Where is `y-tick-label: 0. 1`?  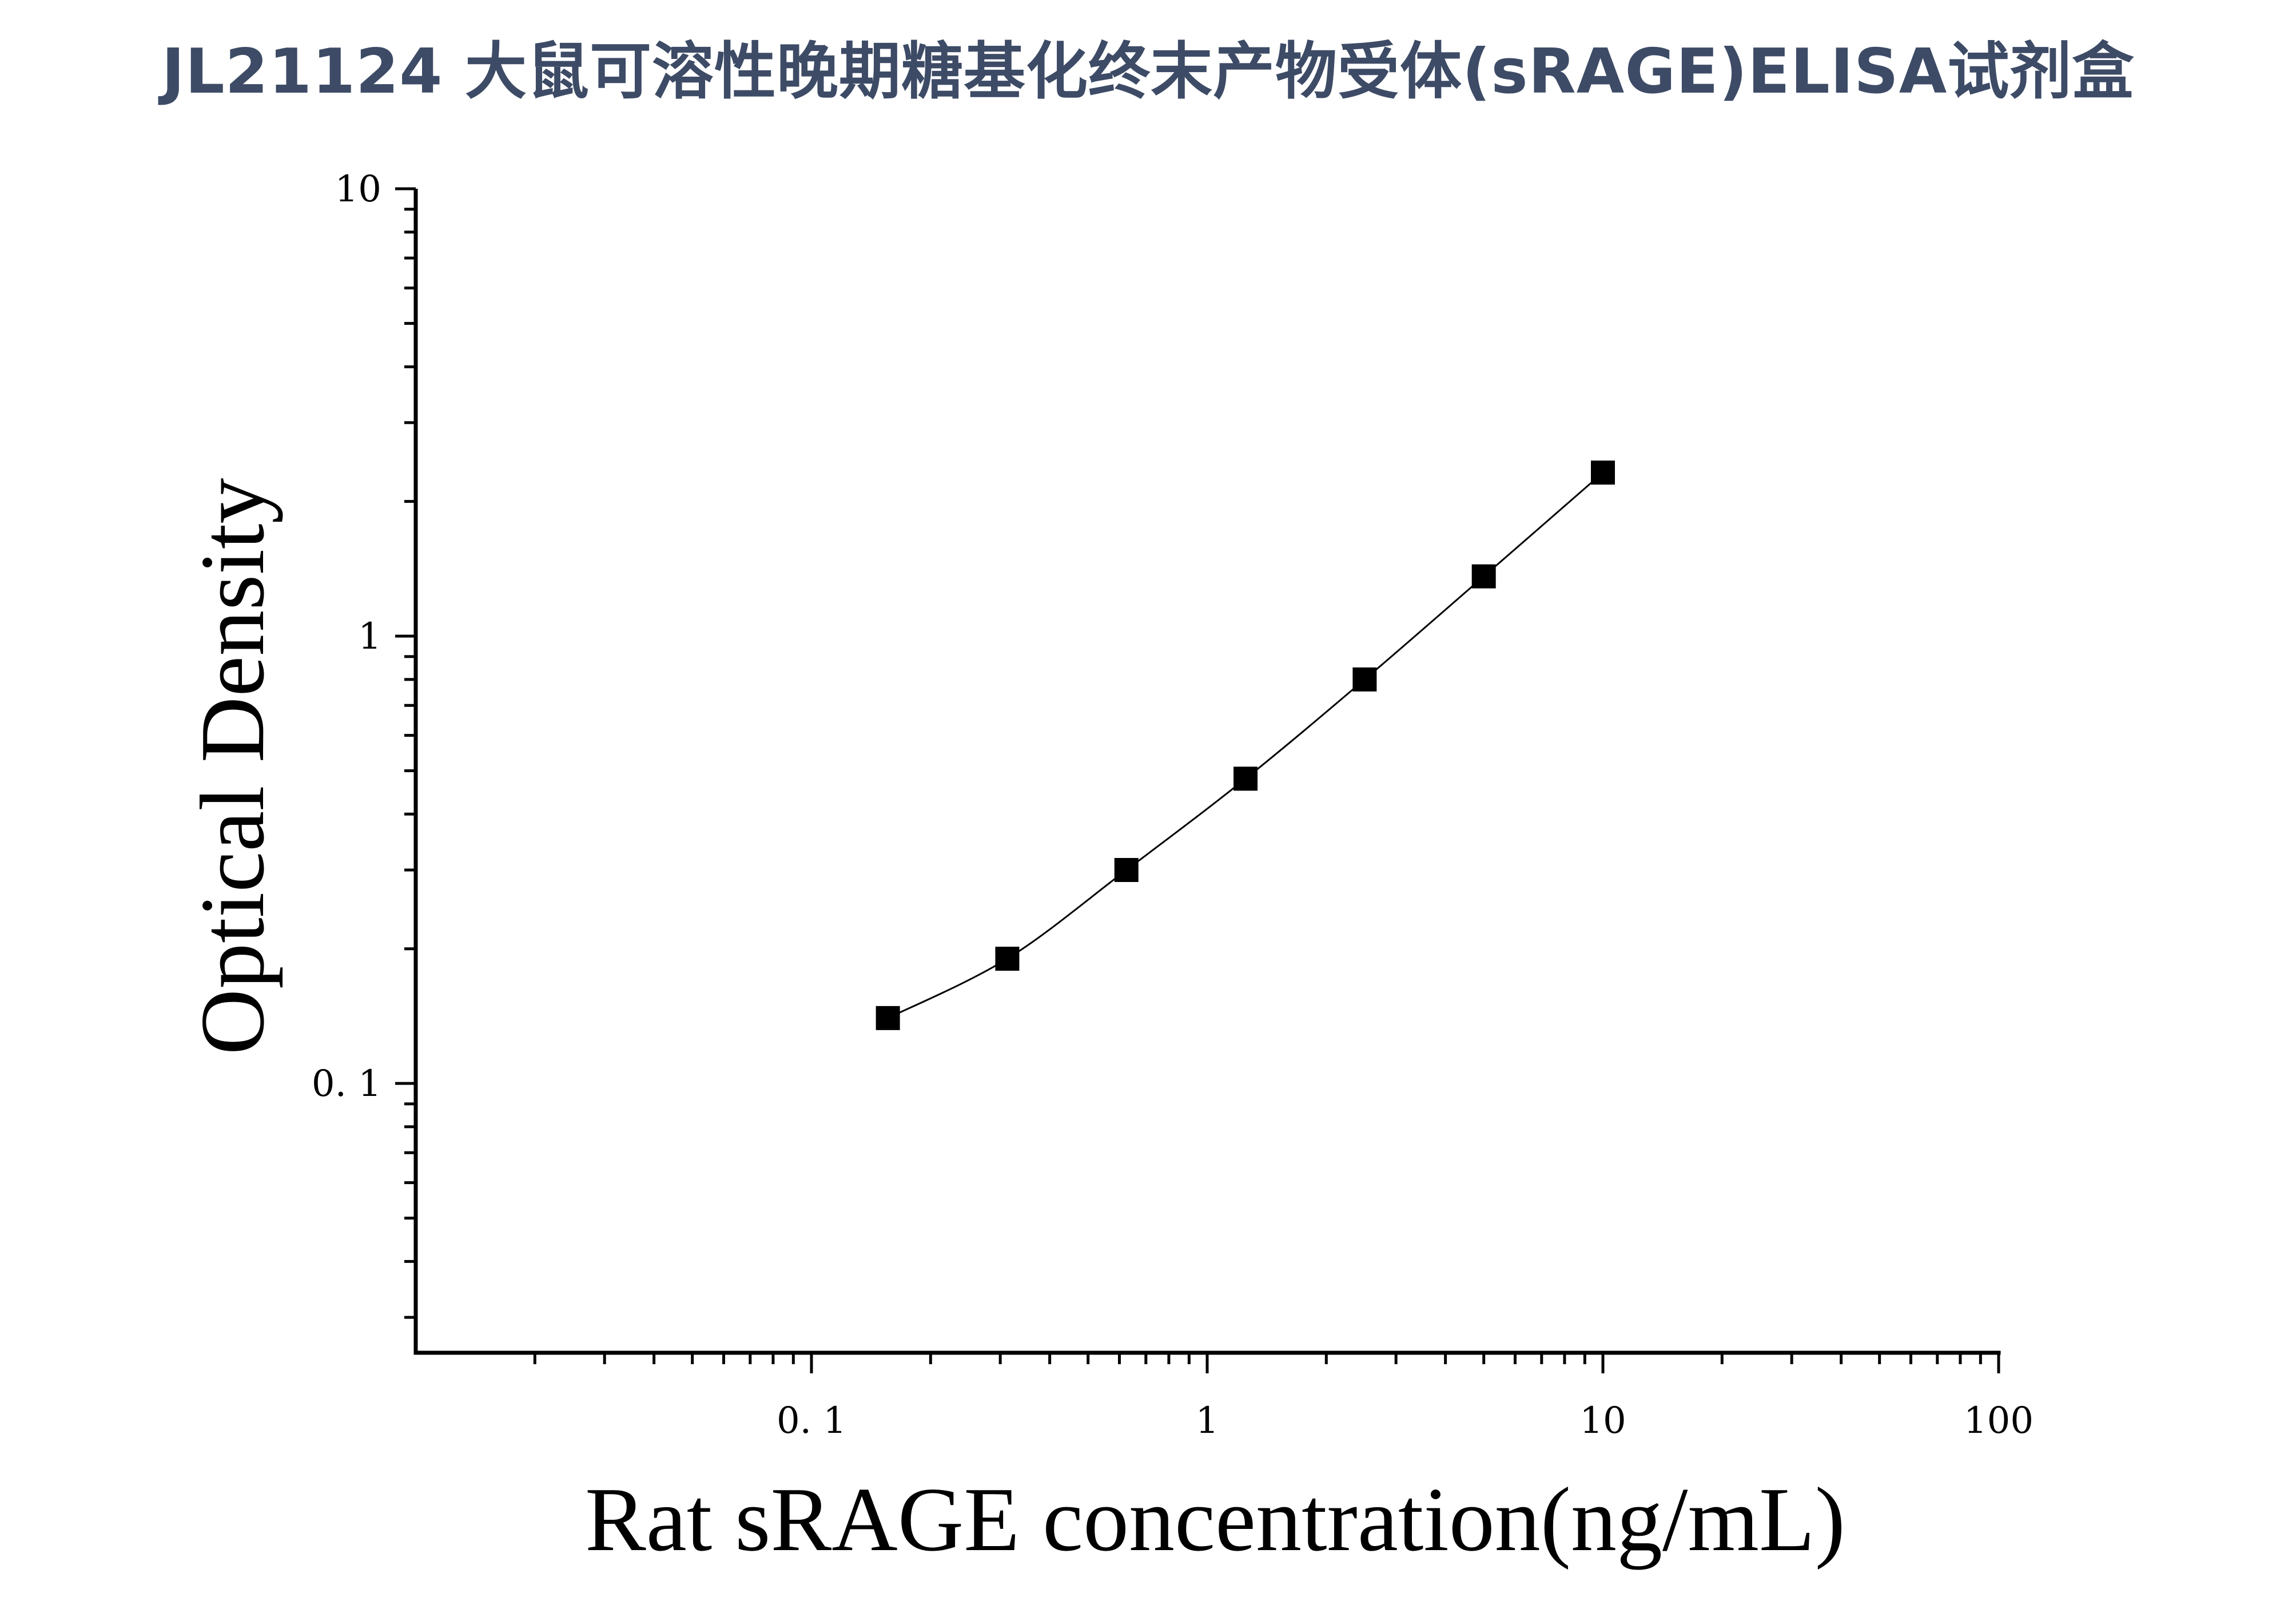 y-tick-label: 0. 1 is located at coordinates (347, 1084).